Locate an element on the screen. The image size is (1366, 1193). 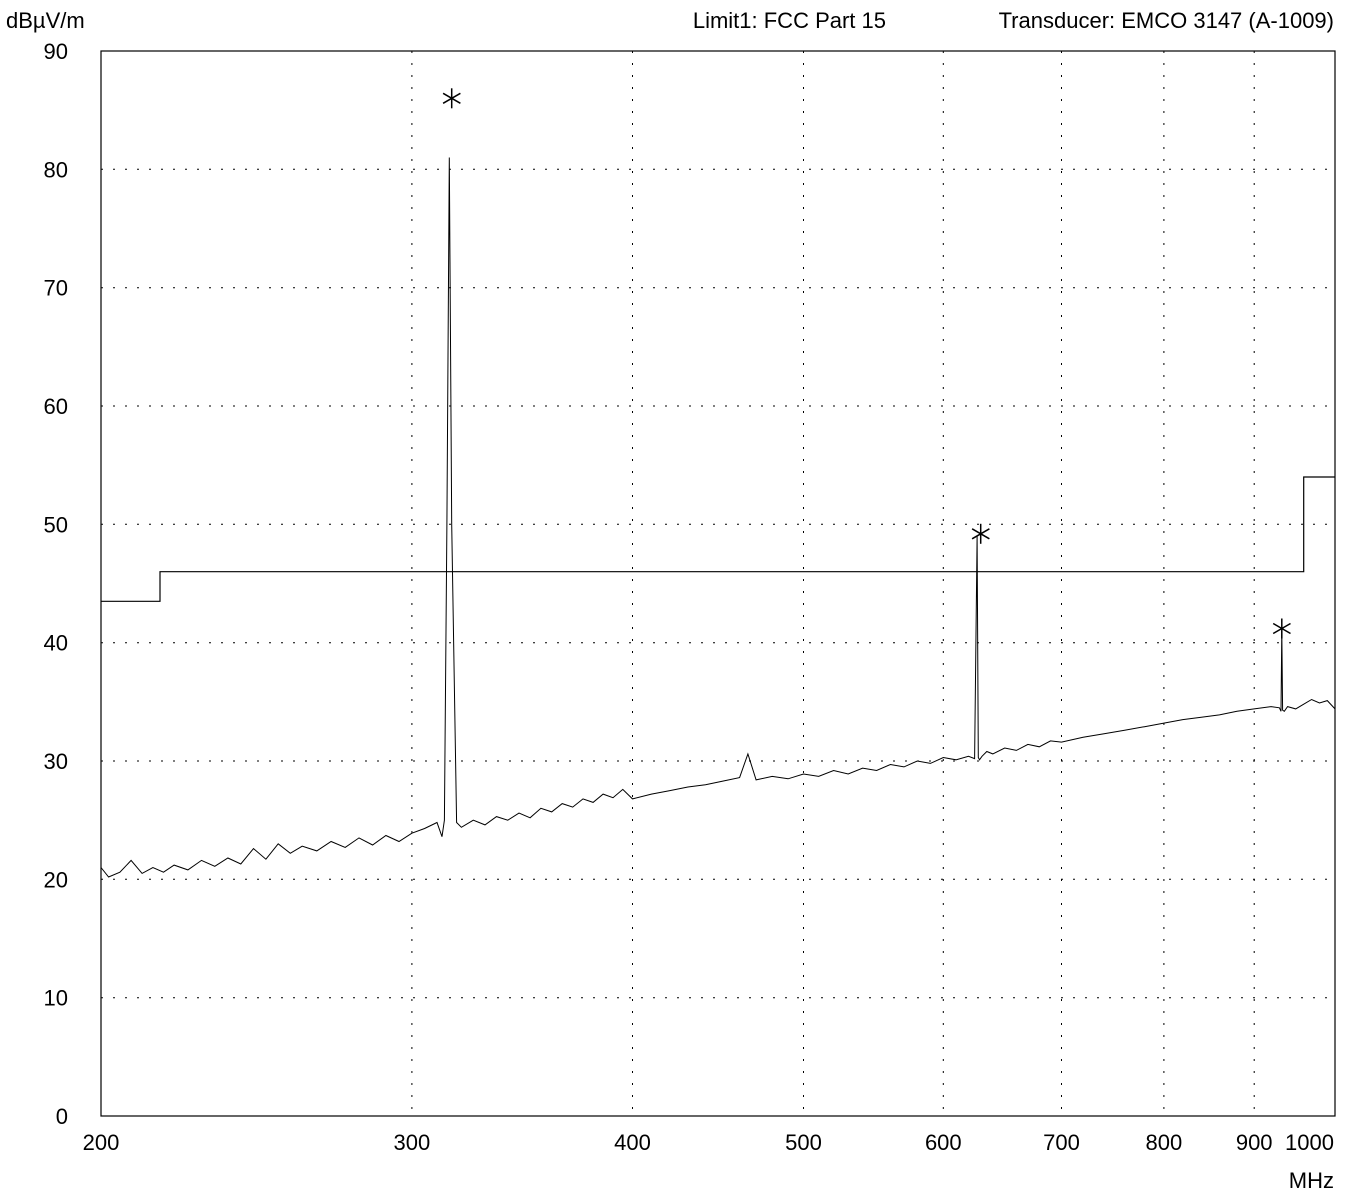
x-tick-label: 300 is located at coordinates (412, 1142).